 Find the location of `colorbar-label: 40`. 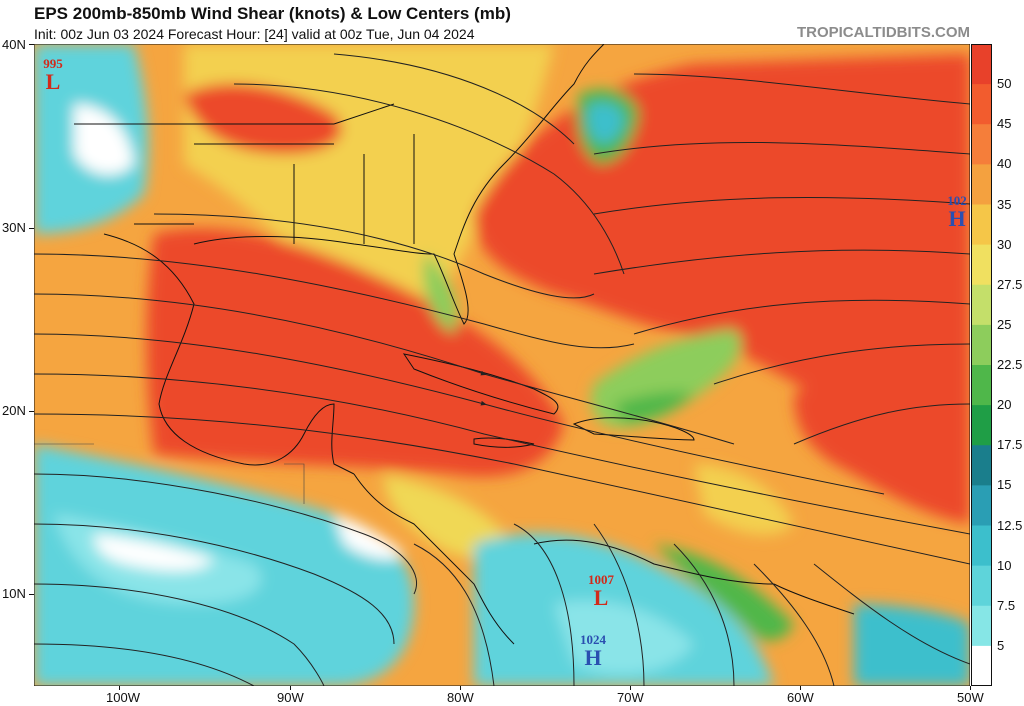

colorbar-label: 40 is located at coordinates (1004, 164).